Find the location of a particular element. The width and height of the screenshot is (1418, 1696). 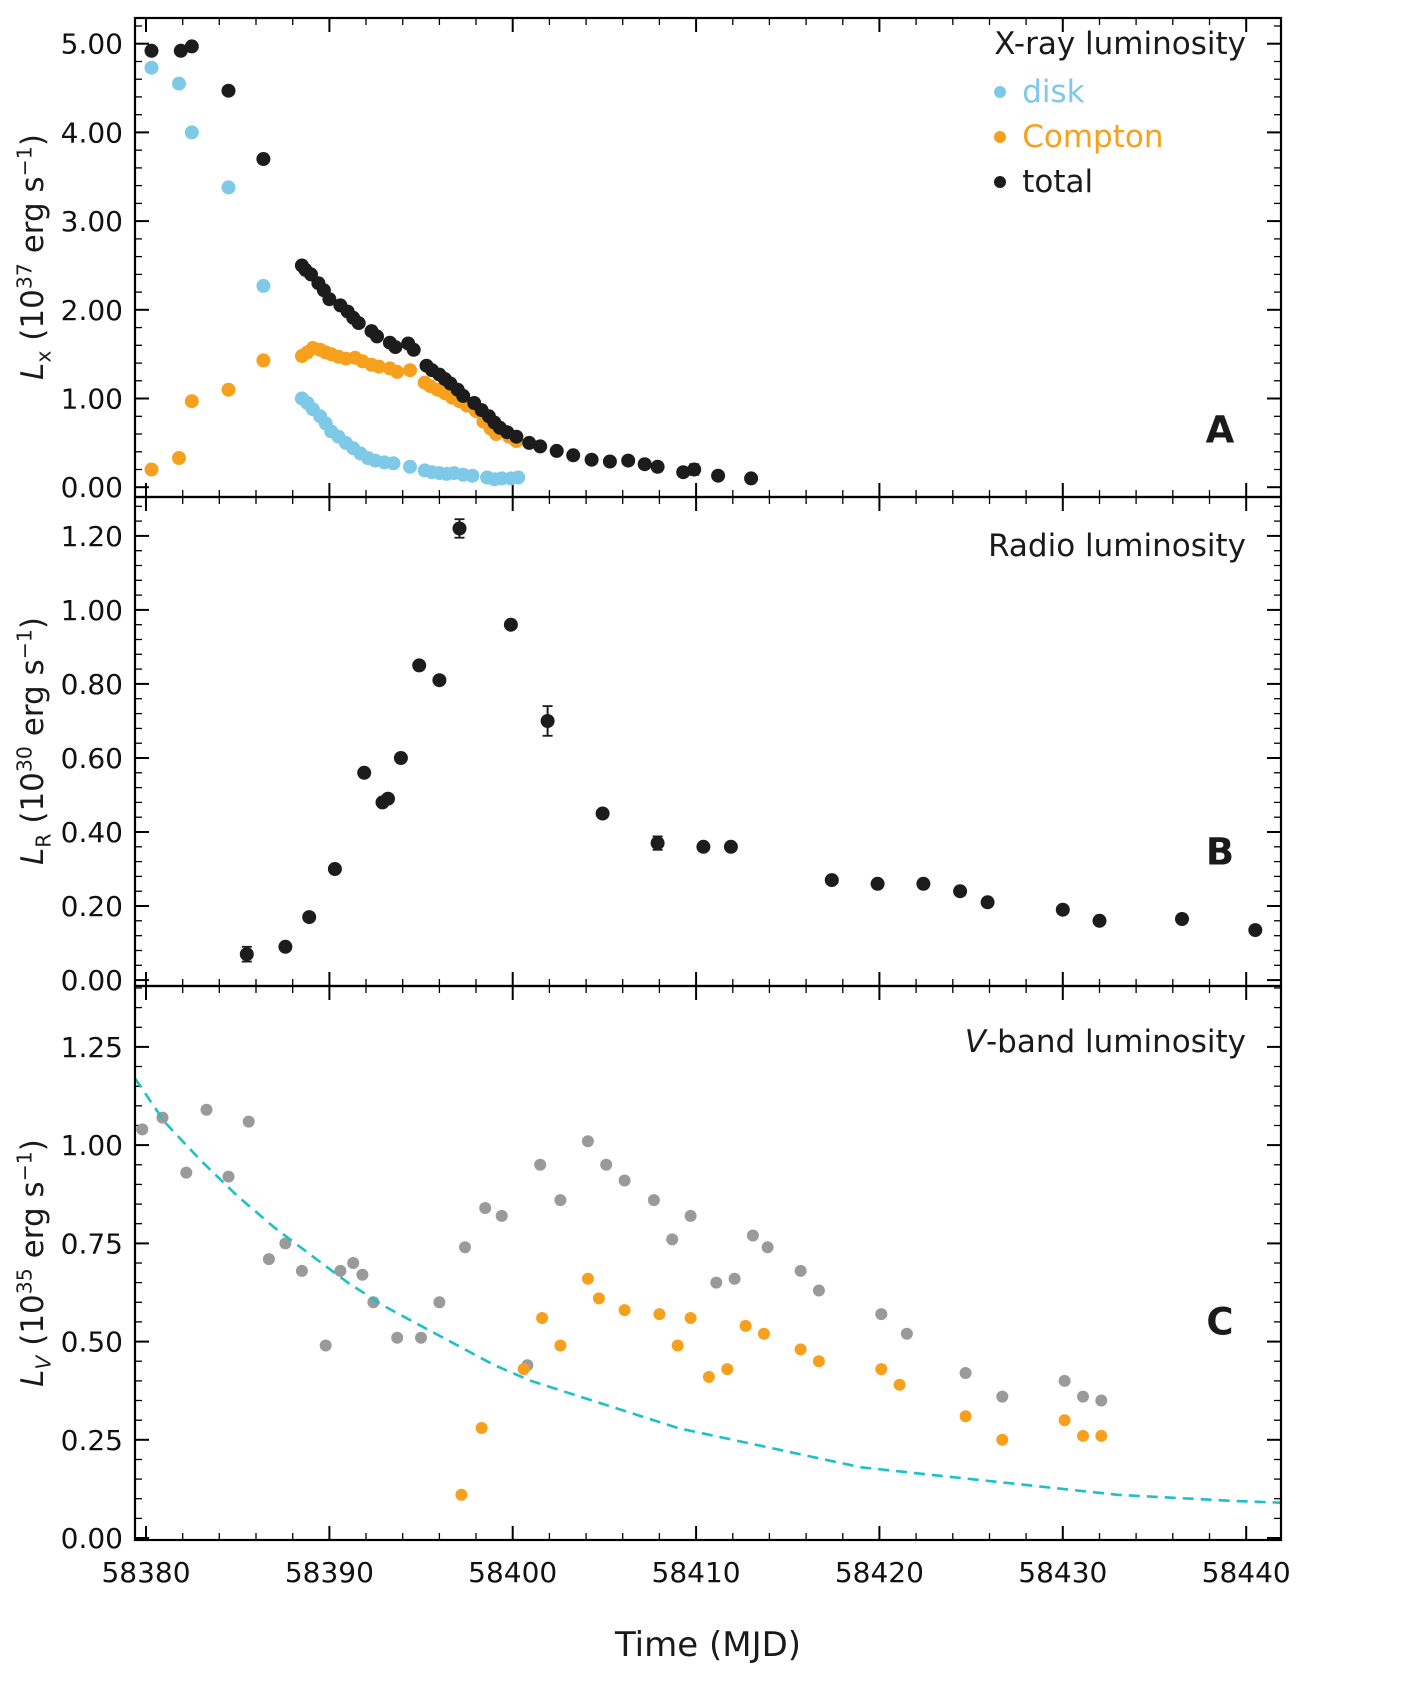

svg-text: 58420 is located at coordinates (879, 1572).